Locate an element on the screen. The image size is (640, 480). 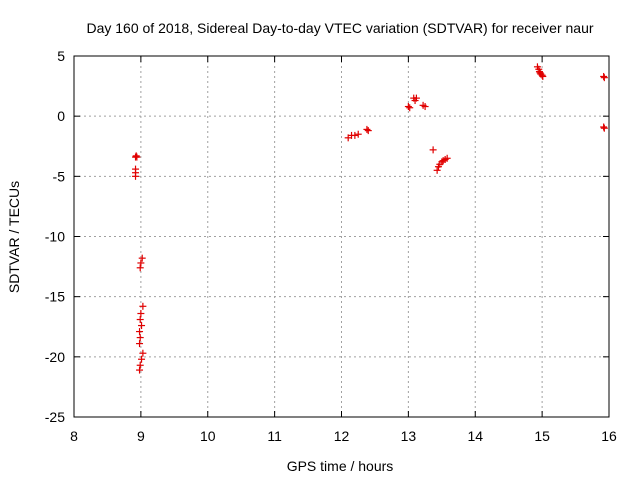
x-tick-label: 9 is located at coordinates (141, 436).